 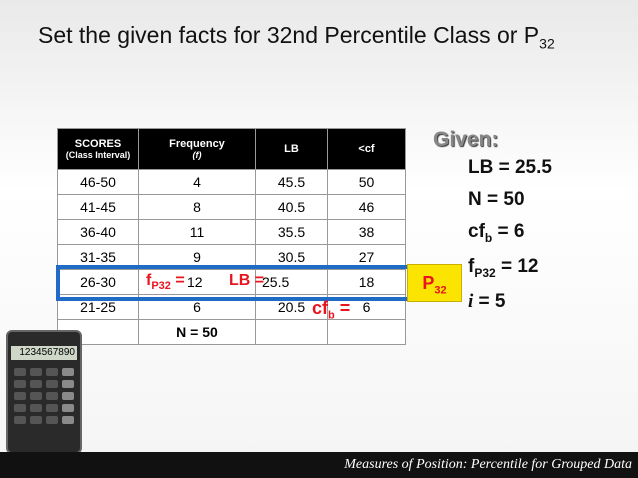 What do you see at coordinates (291, 182) in the screenshot?
I see `cell: 45.5` at bounding box center [291, 182].